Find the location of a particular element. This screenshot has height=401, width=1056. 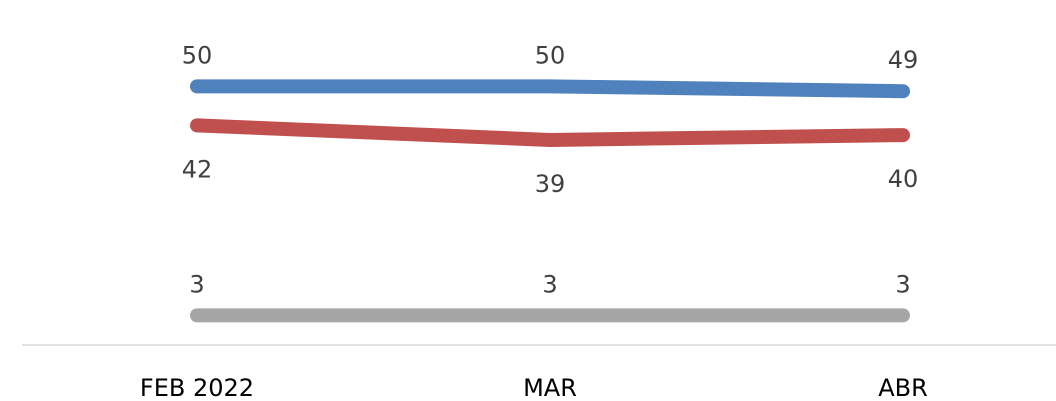

data-label-s0-0: 50 is located at coordinates (197, 55).